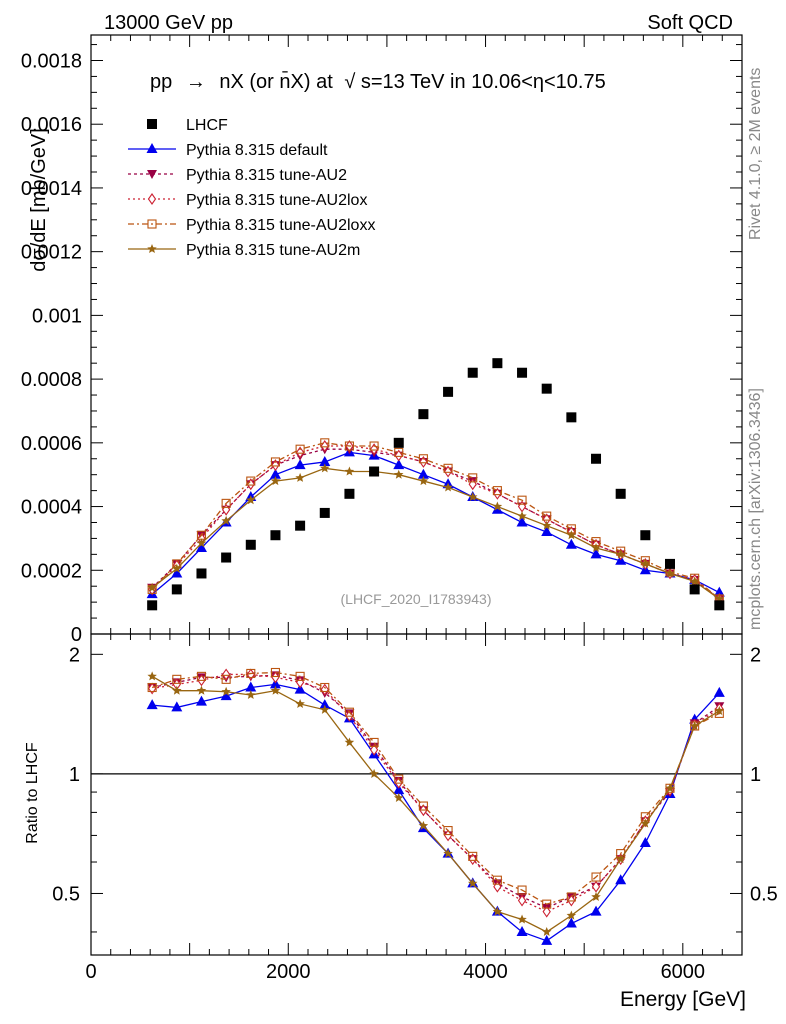  What do you see at coordinates (755, 154) in the screenshot?
I see `rivet-version-label: Rivet 4.1.0, ≥ 2M events` at bounding box center [755, 154].